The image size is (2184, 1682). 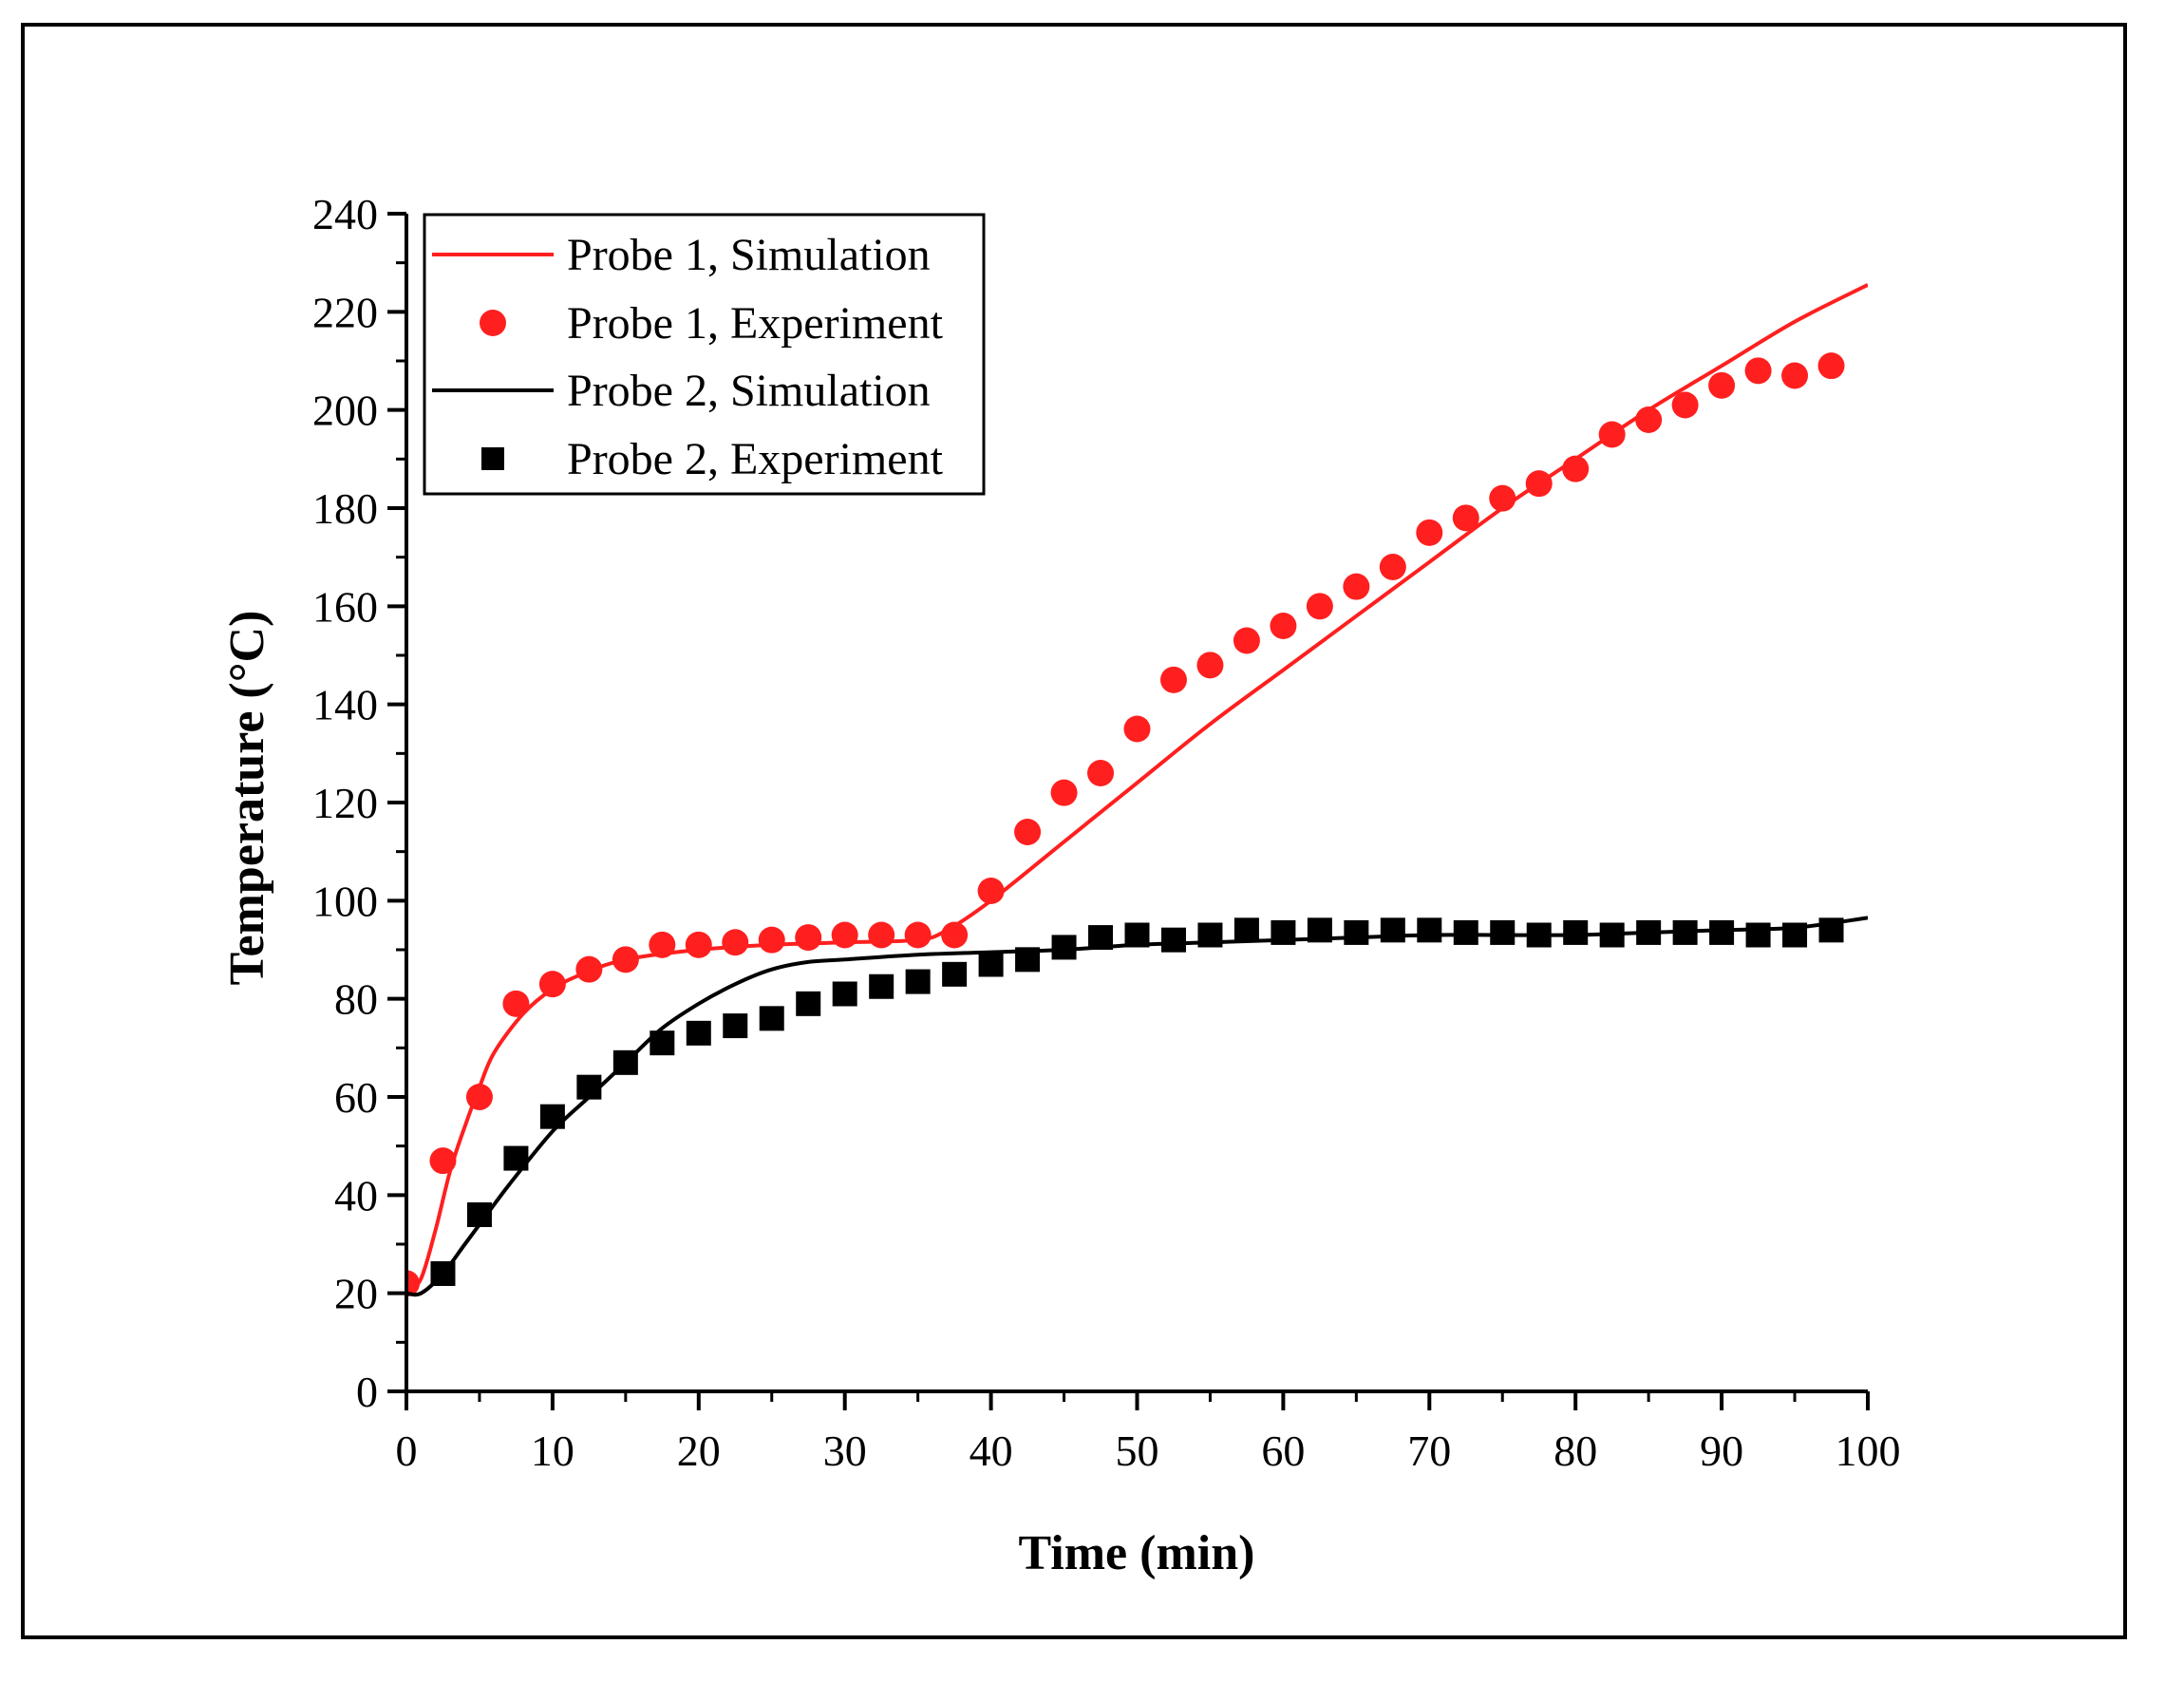 What do you see at coordinates (345, 901) in the screenshot?
I see `y-tick-label: 100` at bounding box center [345, 901].